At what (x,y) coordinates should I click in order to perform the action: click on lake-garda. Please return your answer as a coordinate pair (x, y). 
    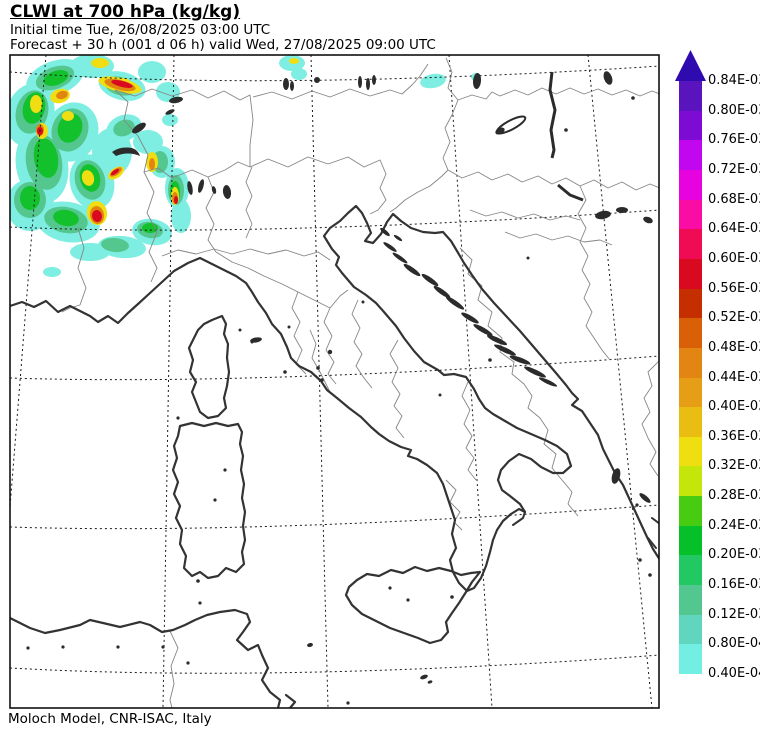
    Looking at the image, I should click on (227, 192).